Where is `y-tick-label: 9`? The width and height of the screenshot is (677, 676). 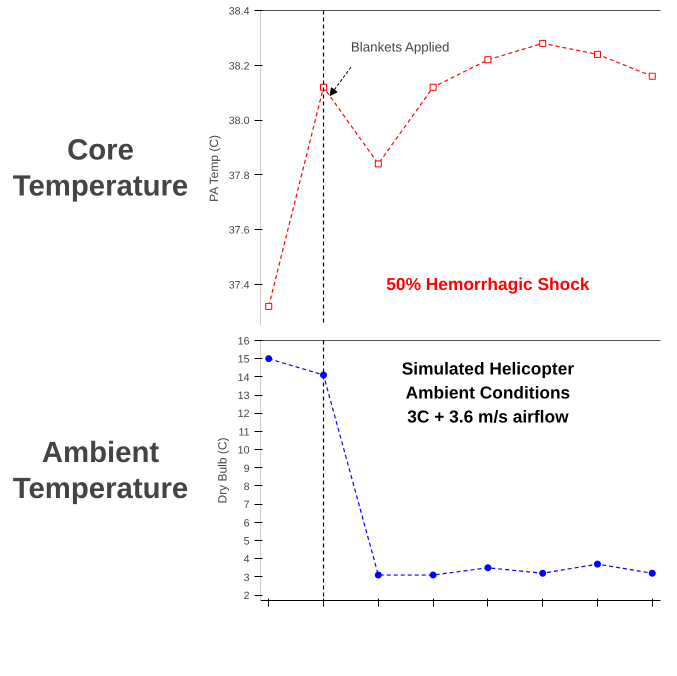 y-tick-label: 9 is located at coordinates (247, 468).